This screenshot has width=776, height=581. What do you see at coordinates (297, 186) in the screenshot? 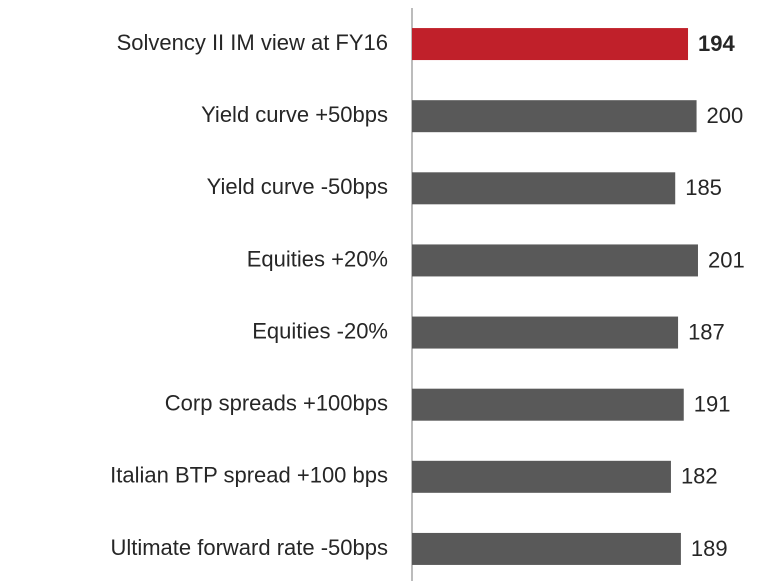
I see `category-label: Yield curve -50bps` at bounding box center [297, 186].